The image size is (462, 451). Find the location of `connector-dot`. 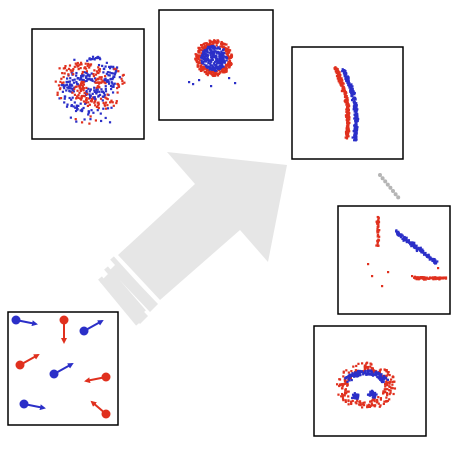

connector-dot is located at coordinates (385, 181).